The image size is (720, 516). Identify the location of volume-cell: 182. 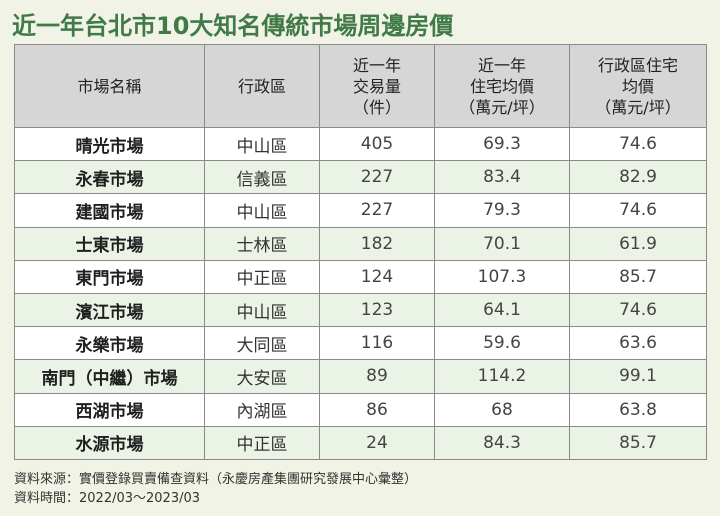
(377, 243).